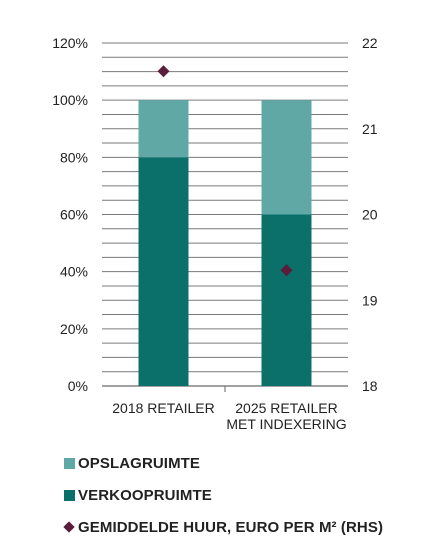  What do you see at coordinates (370, 386) in the screenshot?
I see `y-right-tick-label: 18` at bounding box center [370, 386].